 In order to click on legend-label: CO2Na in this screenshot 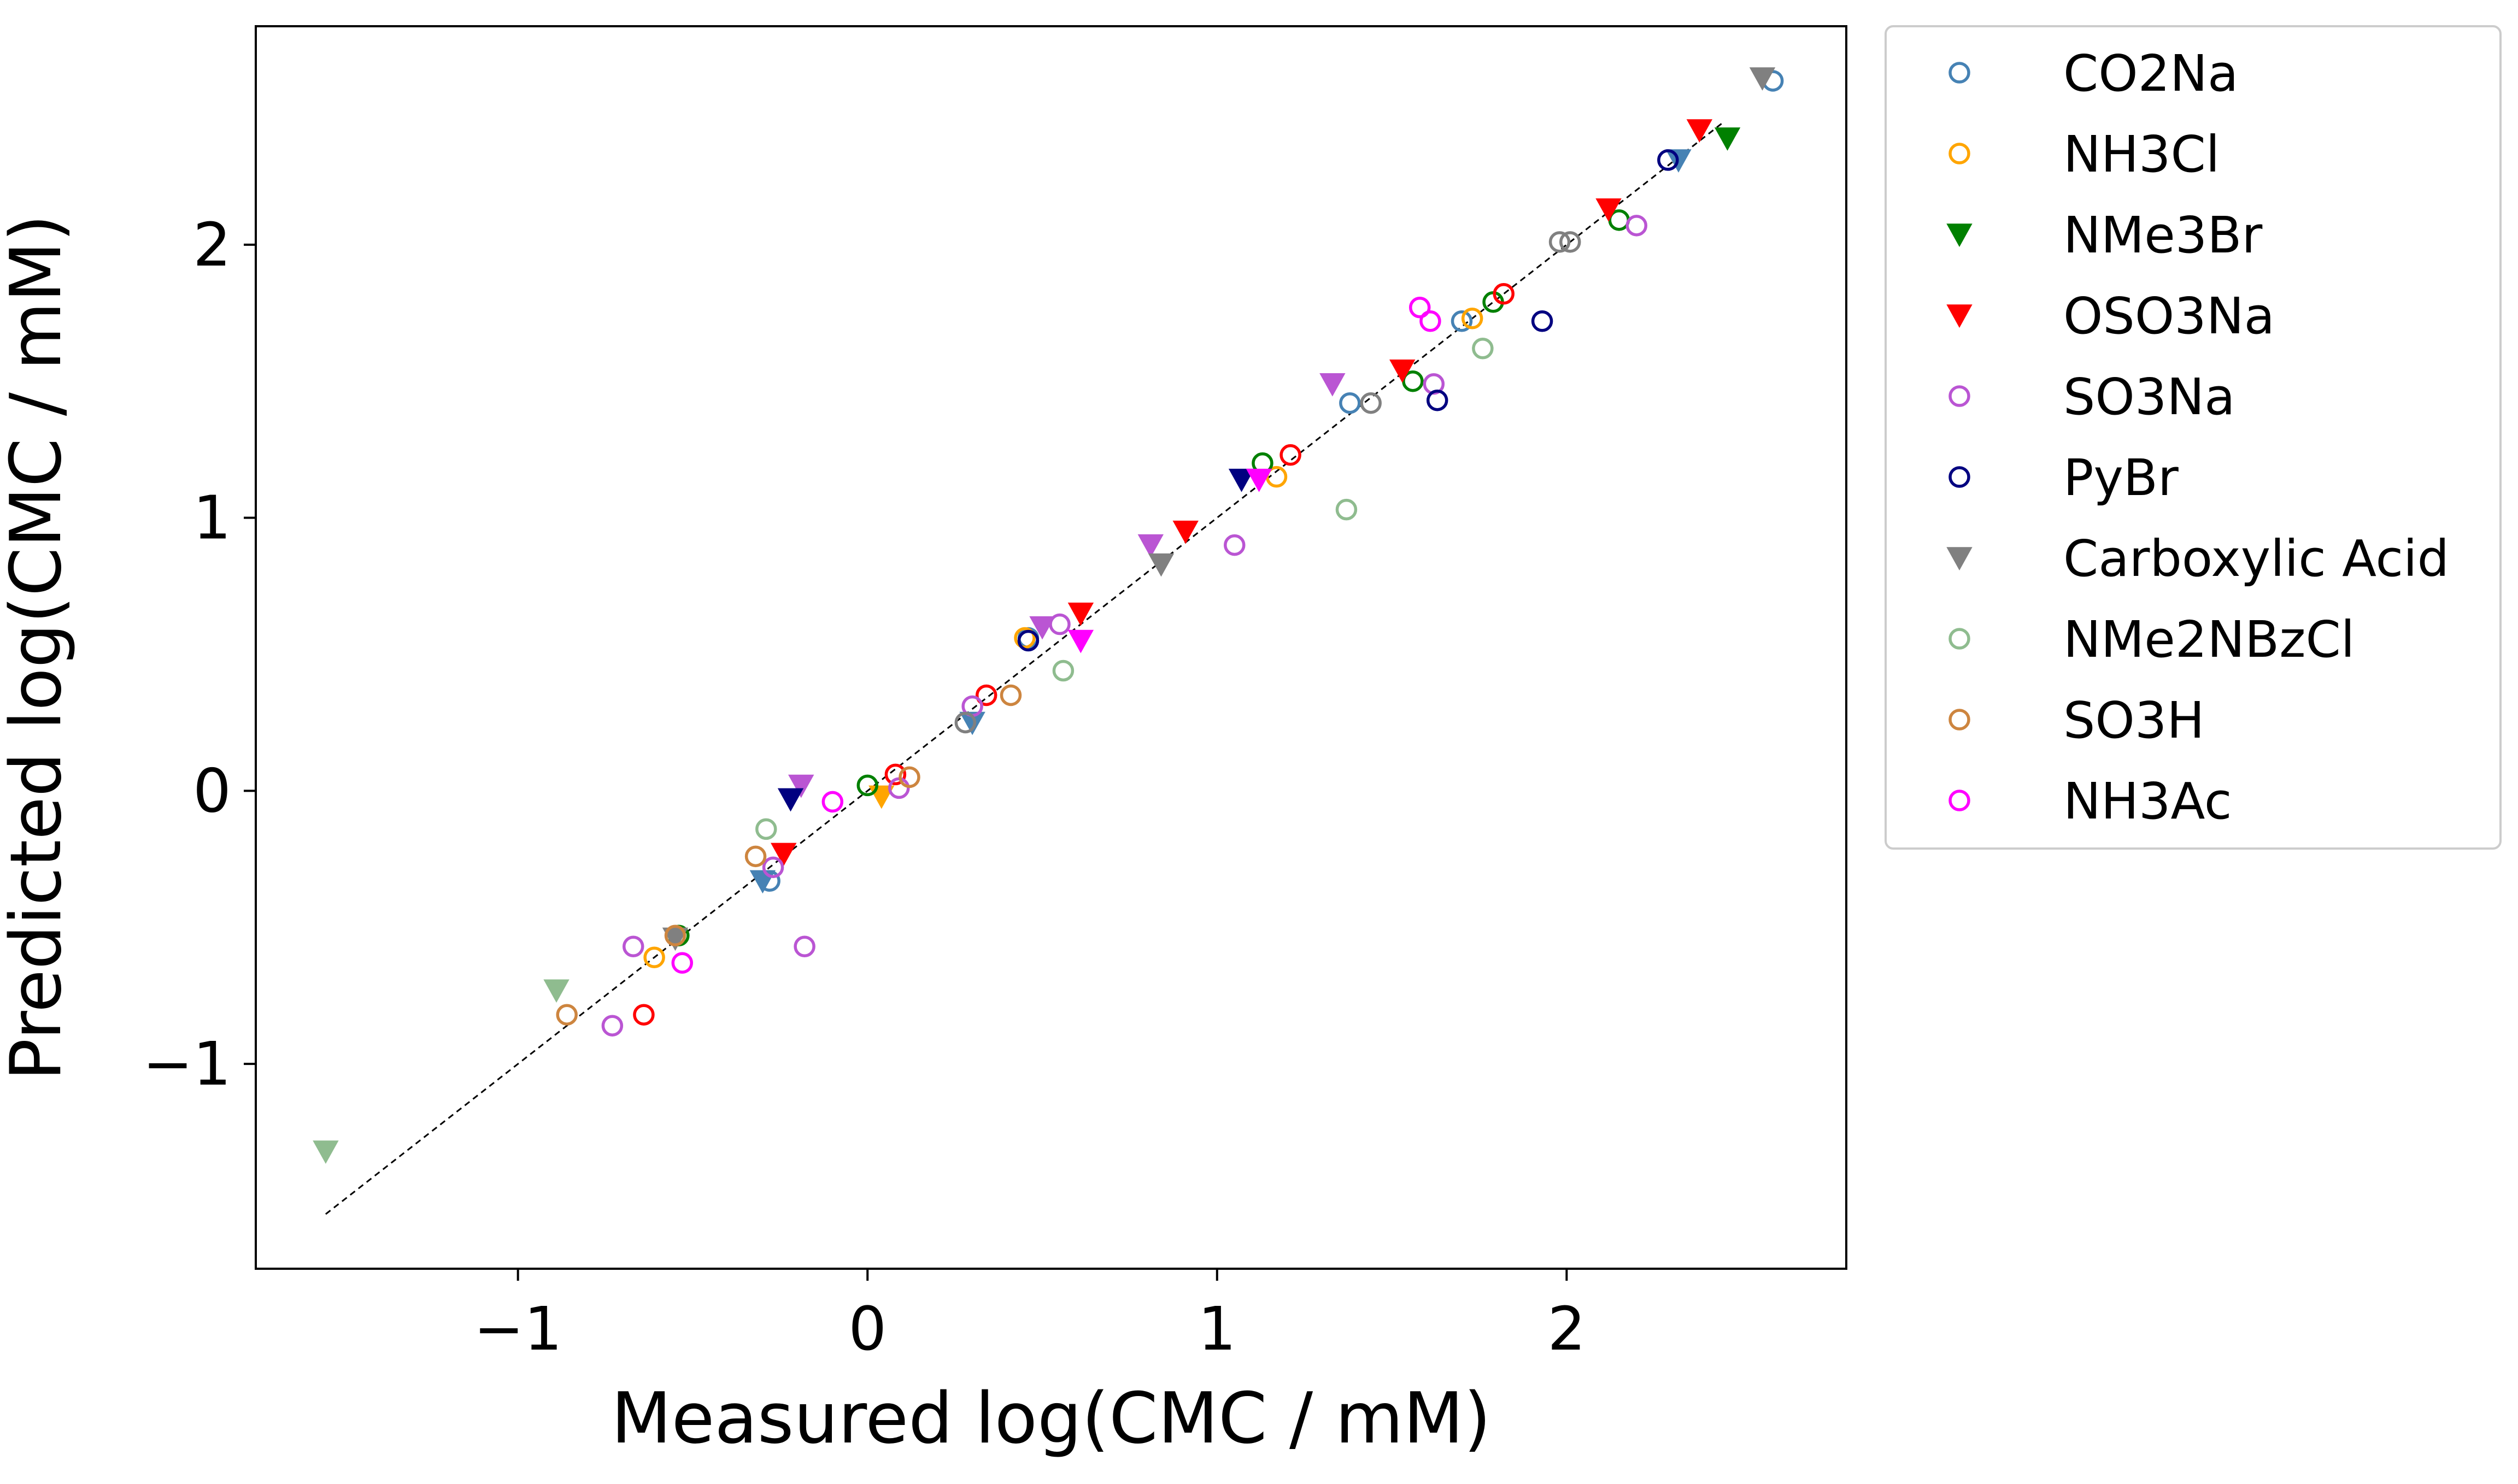, I will do `click(2150, 73)`.